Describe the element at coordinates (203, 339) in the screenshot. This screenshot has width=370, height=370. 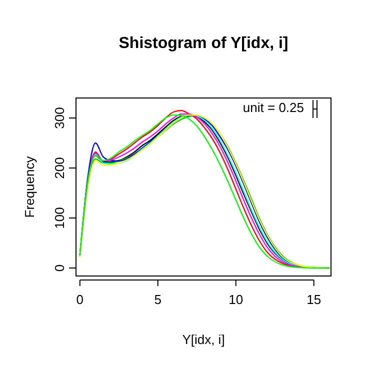
I see `x-axis-title: Y[idx, i]` at that location.